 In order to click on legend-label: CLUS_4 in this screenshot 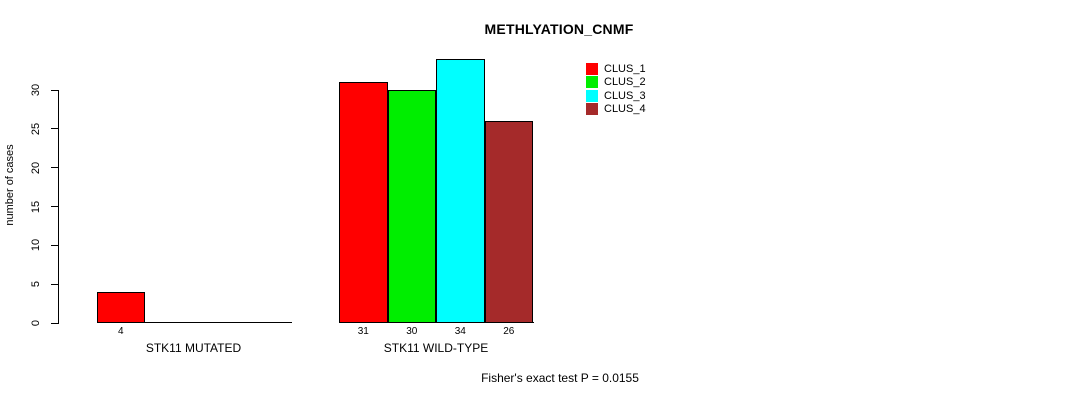, I will do `click(625, 109)`.